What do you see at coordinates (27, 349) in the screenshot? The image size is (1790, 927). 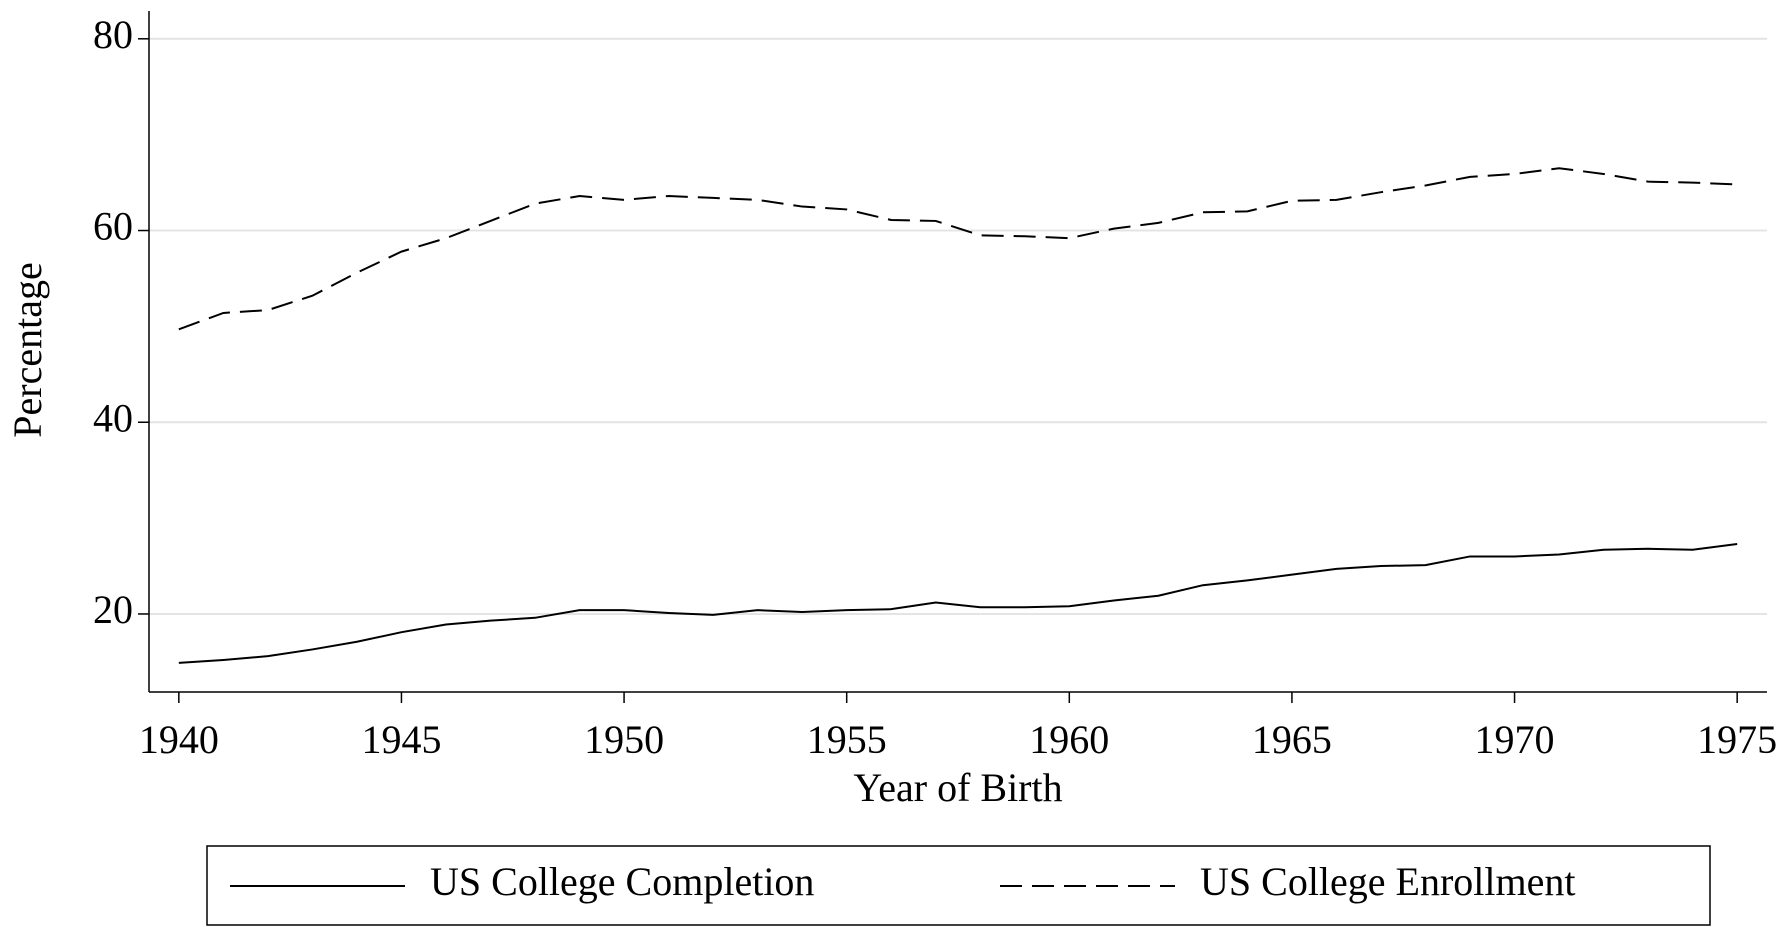 I see `y-axis-title: Percentage` at bounding box center [27, 349].